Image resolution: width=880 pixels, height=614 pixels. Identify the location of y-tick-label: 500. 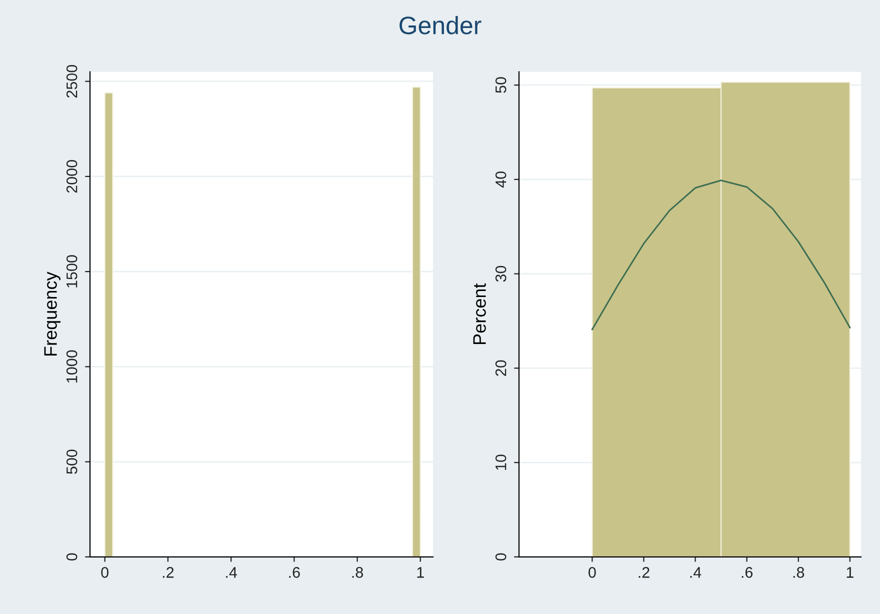
(72, 462).